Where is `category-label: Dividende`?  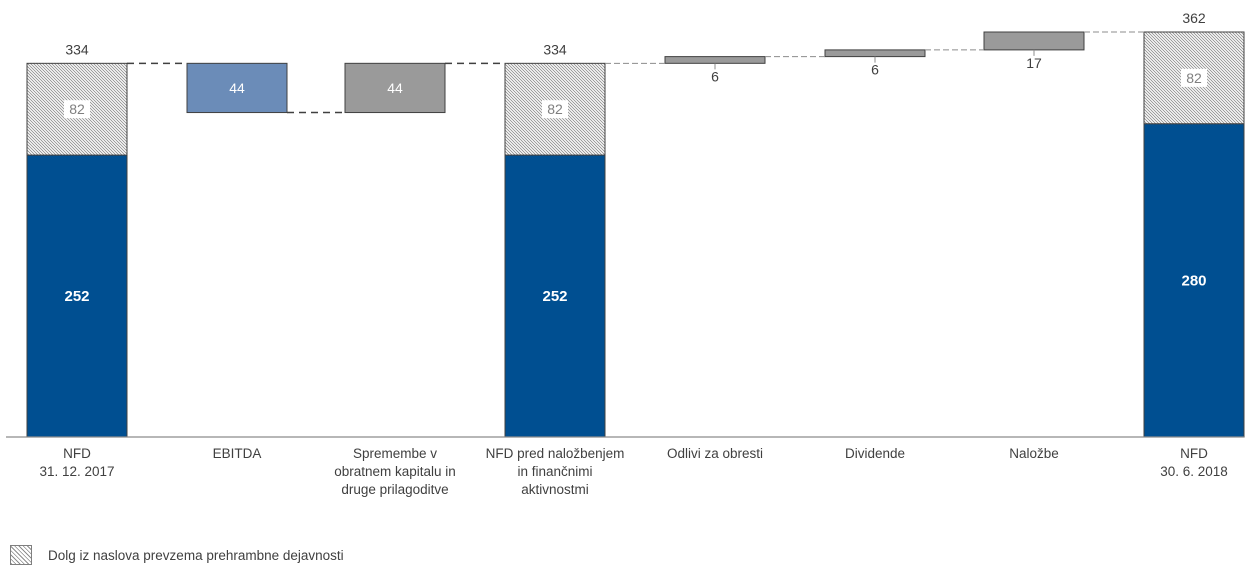 category-label: Dividende is located at coordinates (875, 453).